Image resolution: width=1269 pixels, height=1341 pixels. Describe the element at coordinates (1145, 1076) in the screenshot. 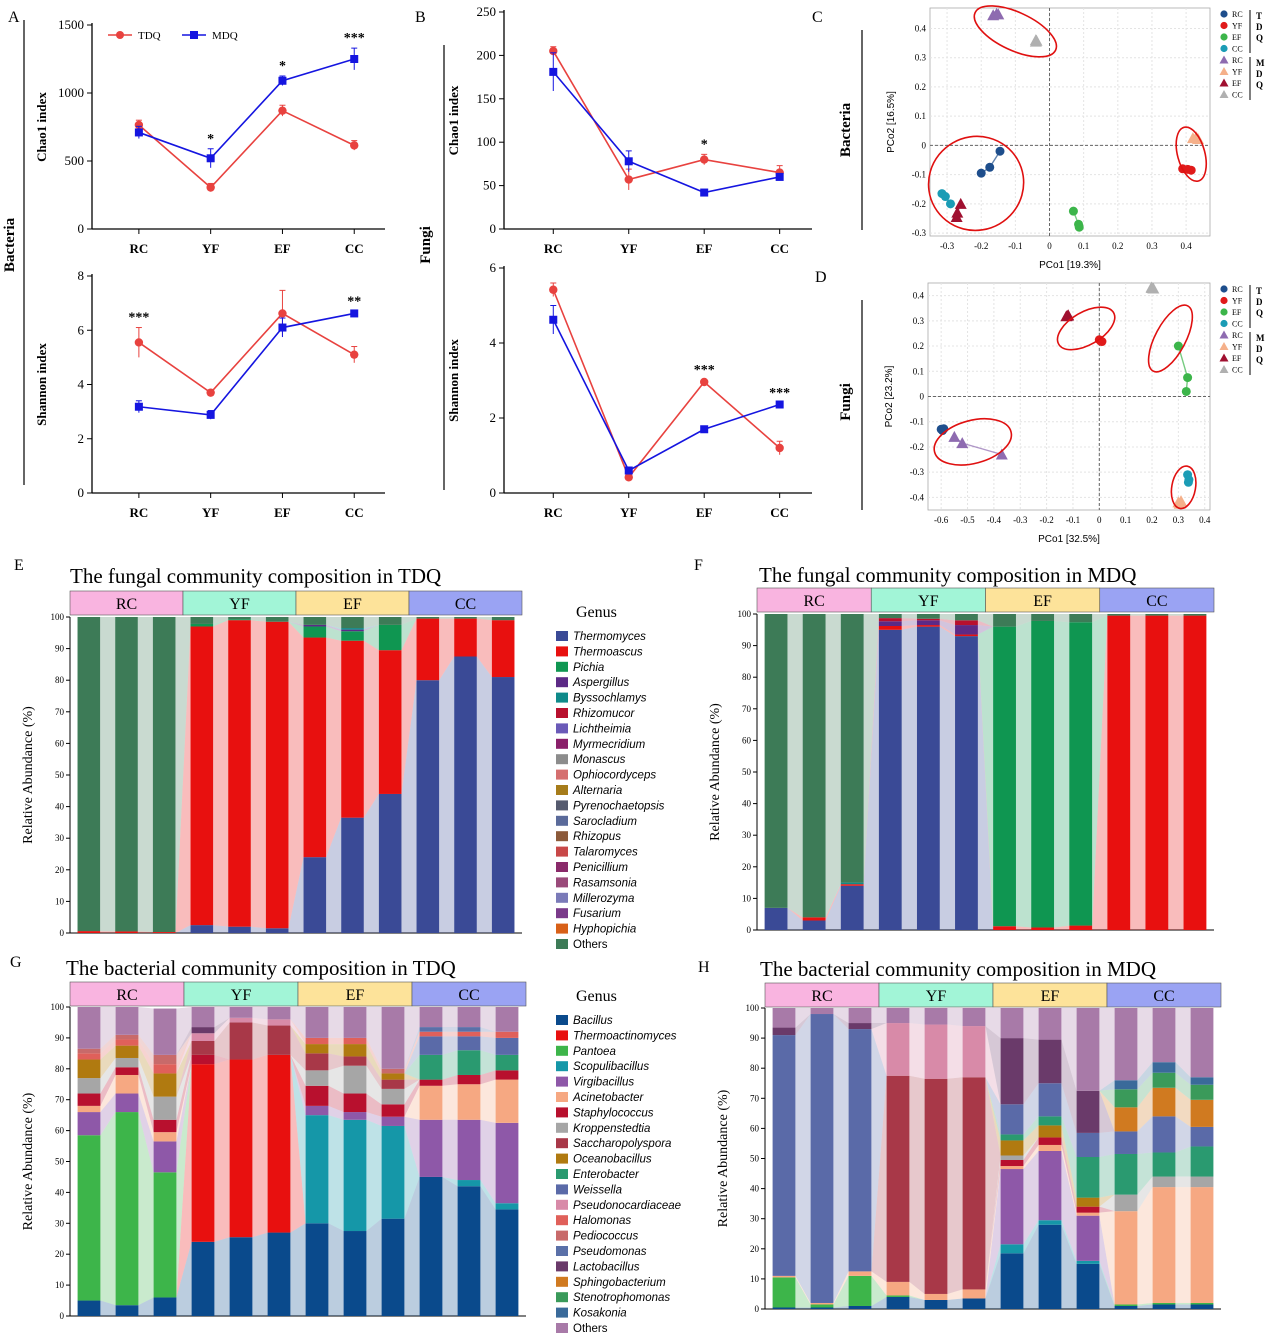

I see `flow-kosakonia` at that location.